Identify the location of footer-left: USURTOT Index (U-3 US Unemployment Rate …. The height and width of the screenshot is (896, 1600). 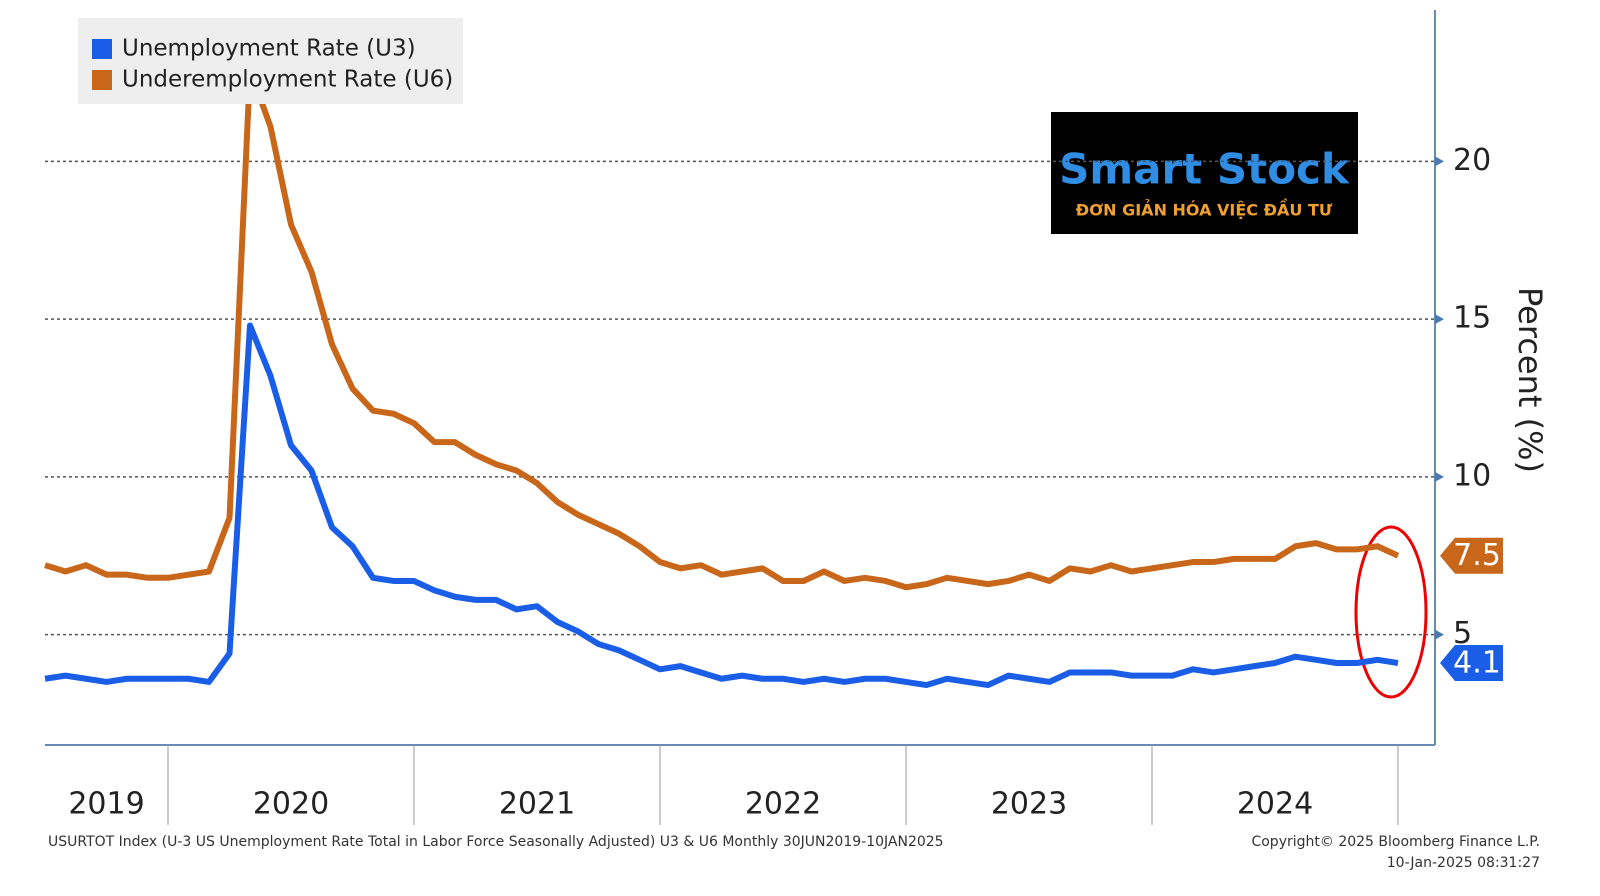
(496, 842).